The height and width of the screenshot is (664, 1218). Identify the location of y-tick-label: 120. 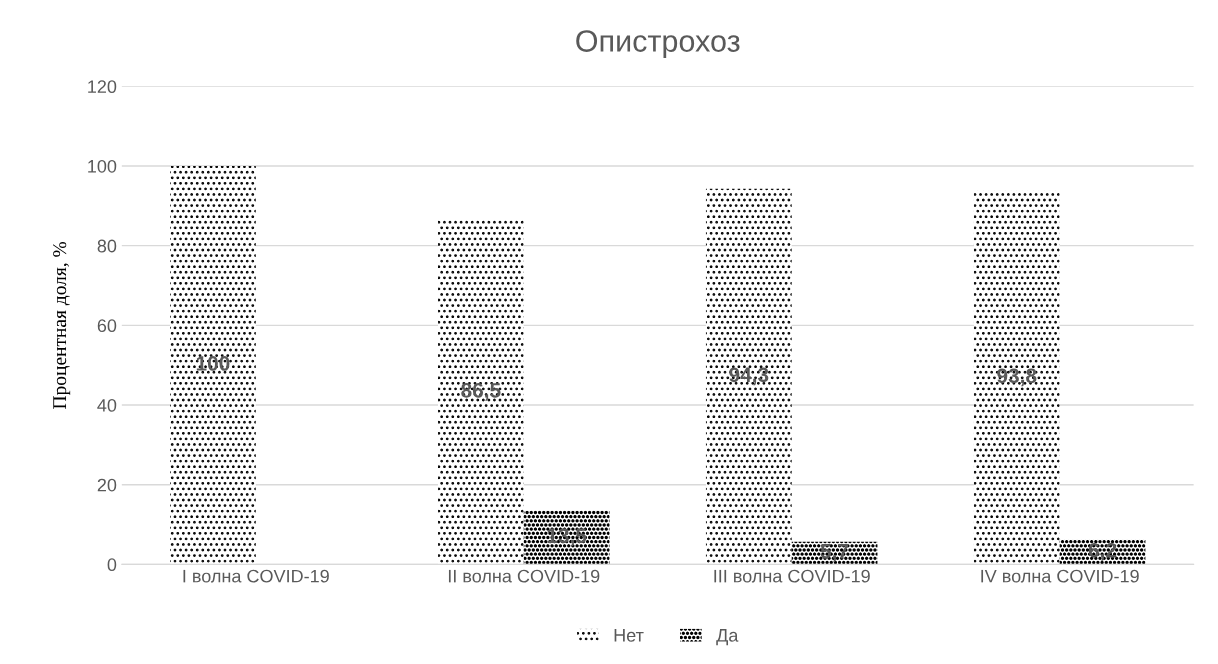
(102, 87).